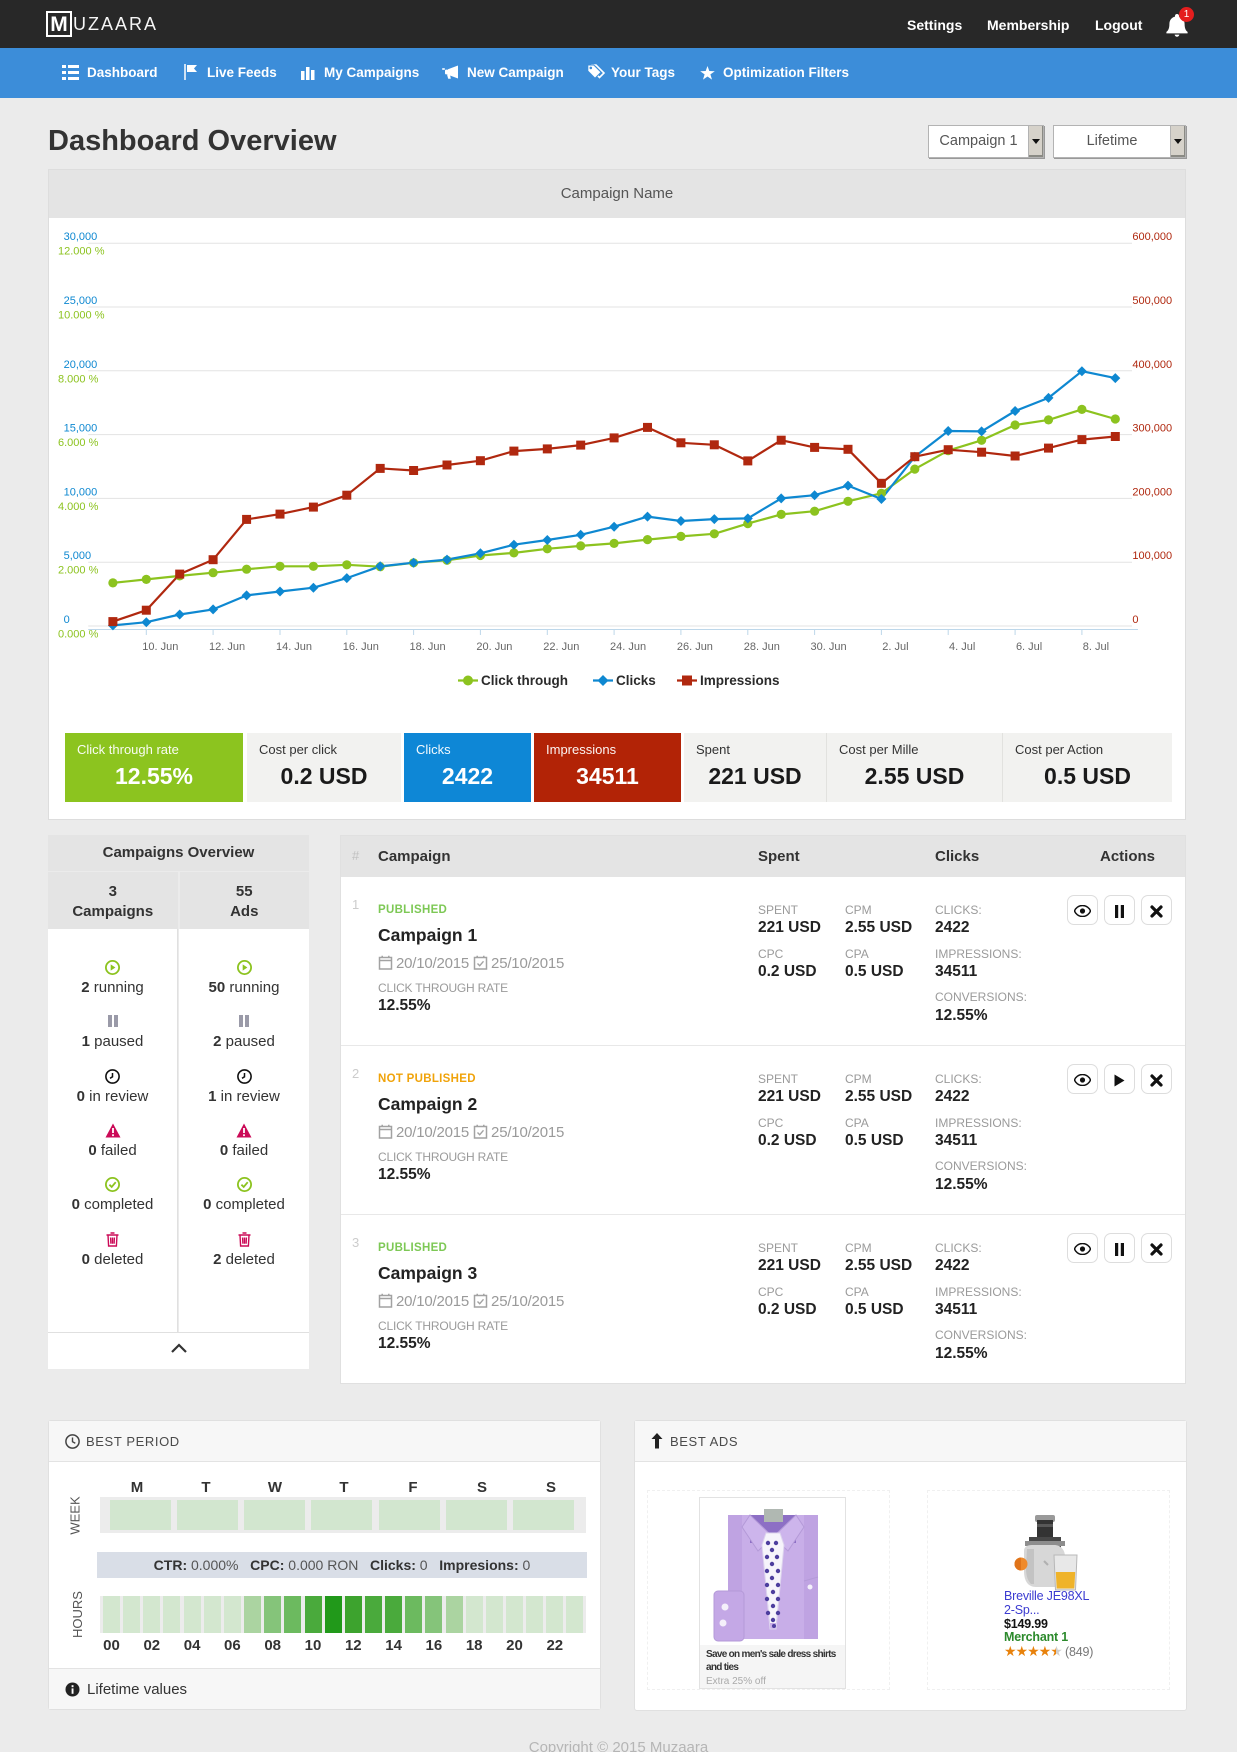  I want to click on svg-text: 20. Jun, so click(494, 647).